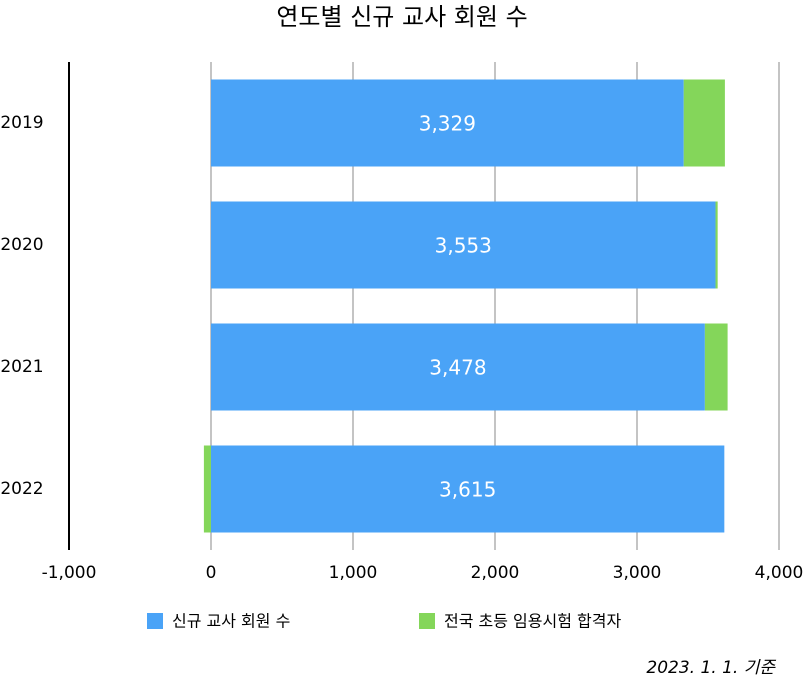 Image resolution: width=804 pixels, height=700 pixels. I want to click on value-label: 3,478, so click(457, 368).